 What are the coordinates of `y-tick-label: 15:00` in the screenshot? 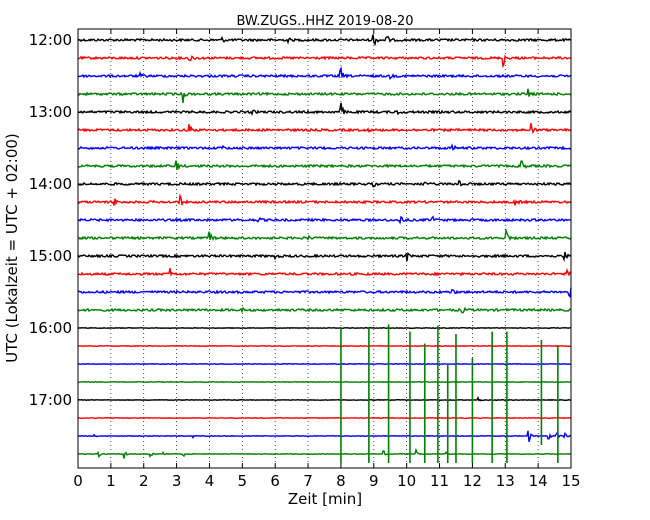 It's located at (50, 256).